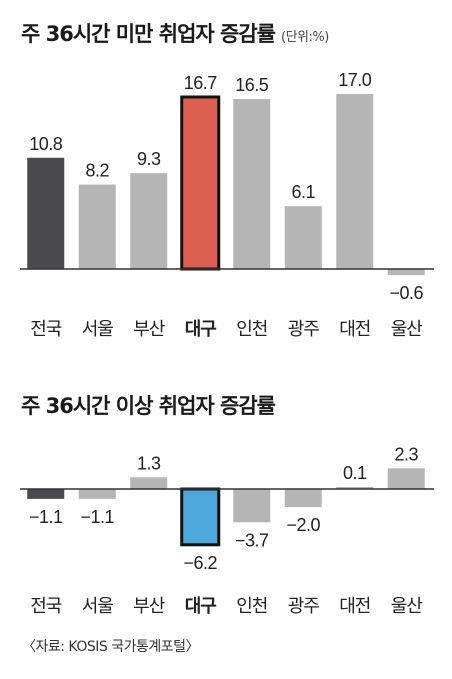 This screenshot has width=452, height=679. I want to click on value-label-인천: −3.7, so click(252, 540).